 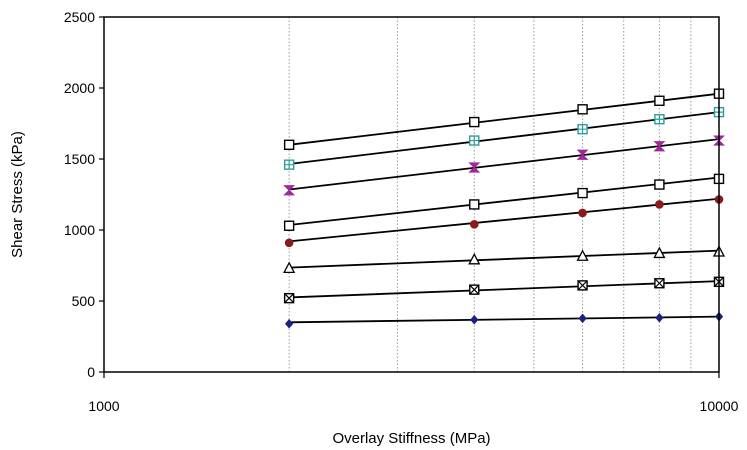 What do you see at coordinates (91, 372) in the screenshot?
I see `y-tick-label: 0` at bounding box center [91, 372].